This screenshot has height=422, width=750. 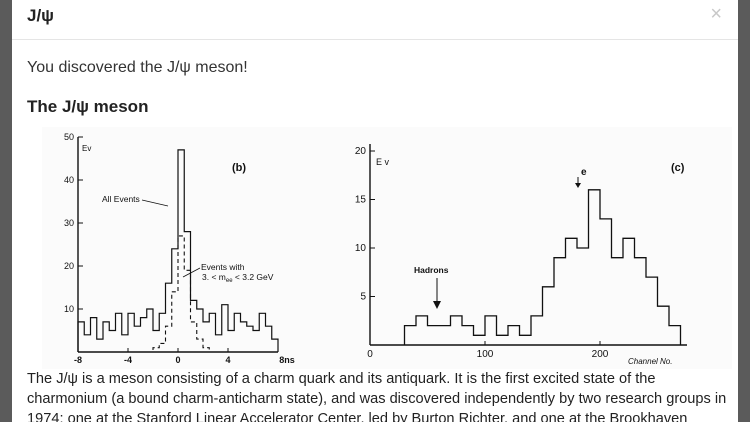 I want to click on panel-b-all-events-pointer, so click(x=155, y=203).